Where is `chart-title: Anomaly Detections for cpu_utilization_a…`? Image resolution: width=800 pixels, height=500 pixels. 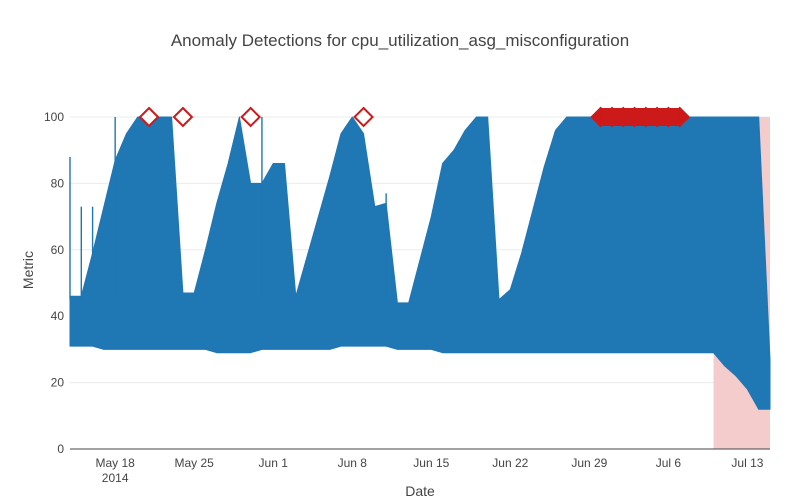 chart-title: Anomaly Detections for cpu_utilization_a… is located at coordinates (400, 40).